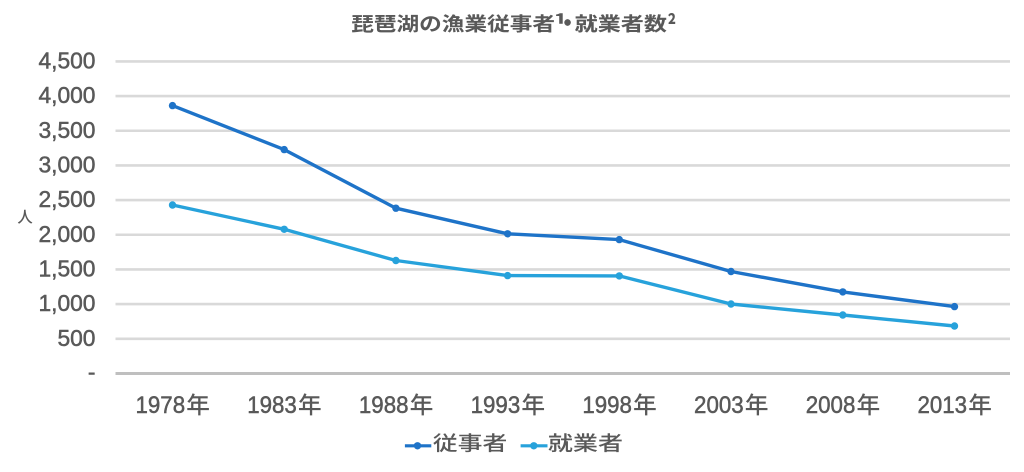 Image resolution: width=1024 pixels, height=472 pixels. I want to click on svg-text: 2013, so click(942, 404).